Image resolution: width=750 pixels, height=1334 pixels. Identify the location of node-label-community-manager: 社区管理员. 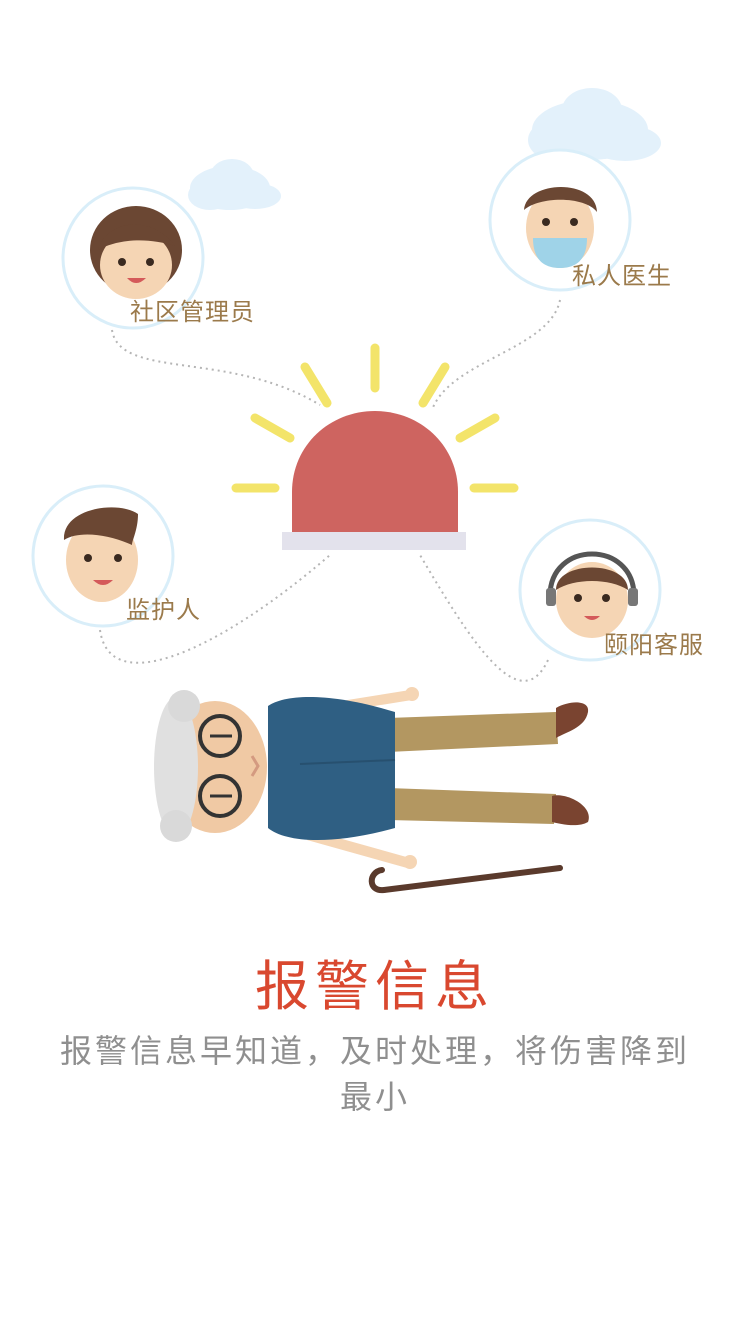
(192, 312).